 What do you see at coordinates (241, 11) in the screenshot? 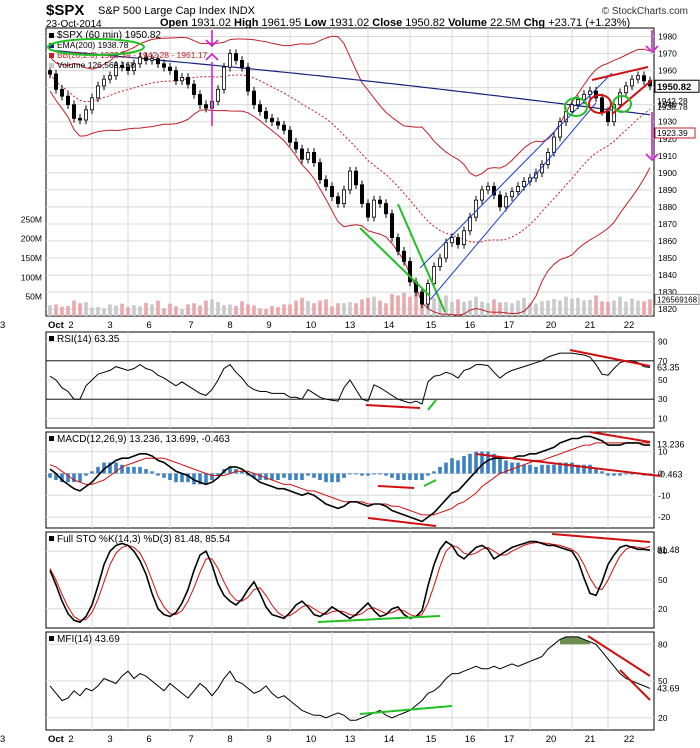
I see `exchange: INDX` at bounding box center [241, 11].